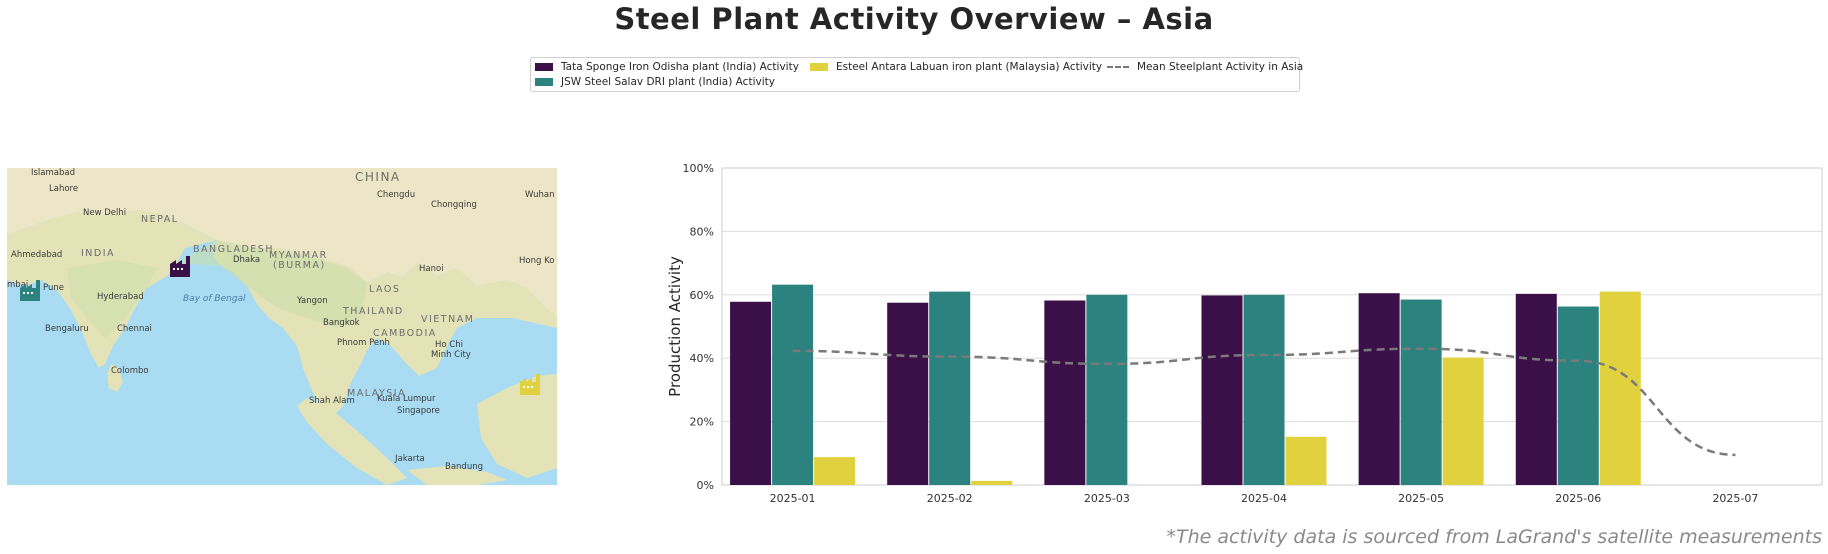  I want to click on map-land-north, so click(282, 243).